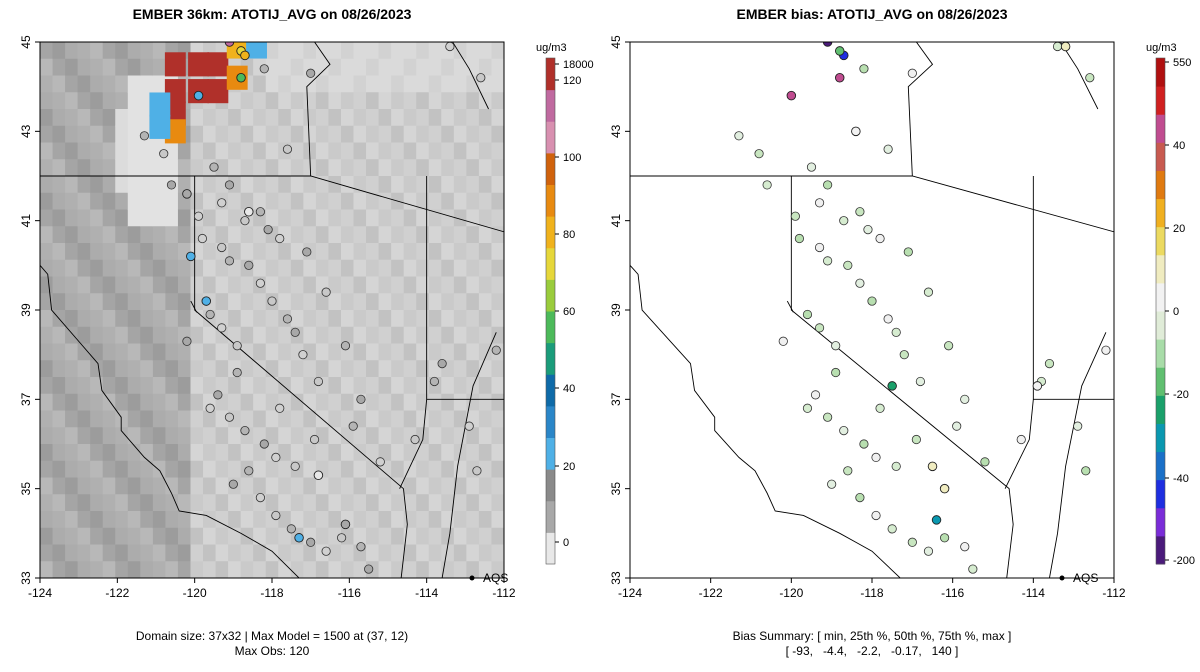 This screenshot has height=672, width=1200. I want to click on right-y-tick-label: 43, so click(616, 131).